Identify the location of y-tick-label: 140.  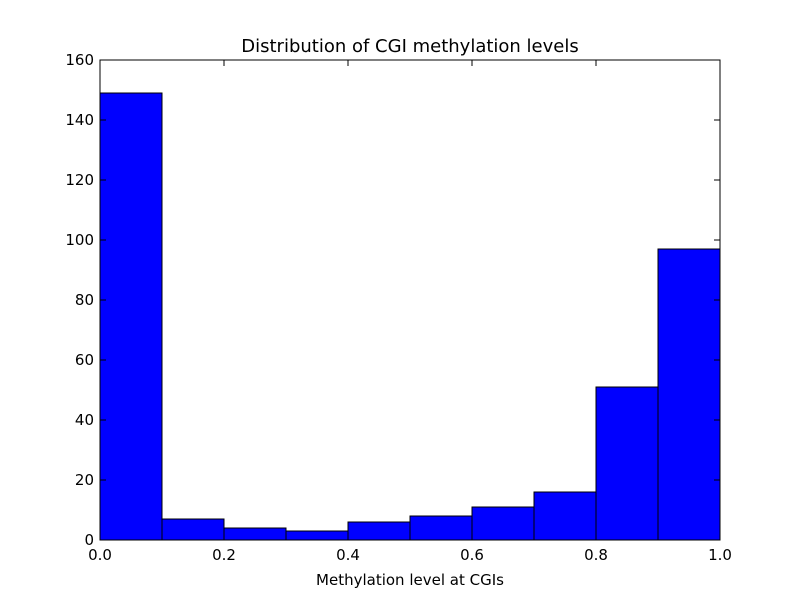
(79, 120).